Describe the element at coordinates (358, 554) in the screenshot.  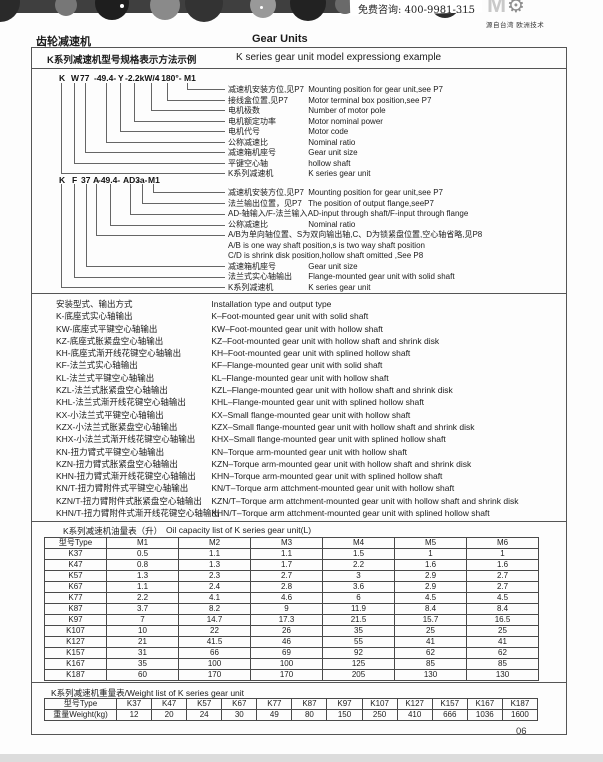
I see `oil-table-value-cell: 1.5` at that location.